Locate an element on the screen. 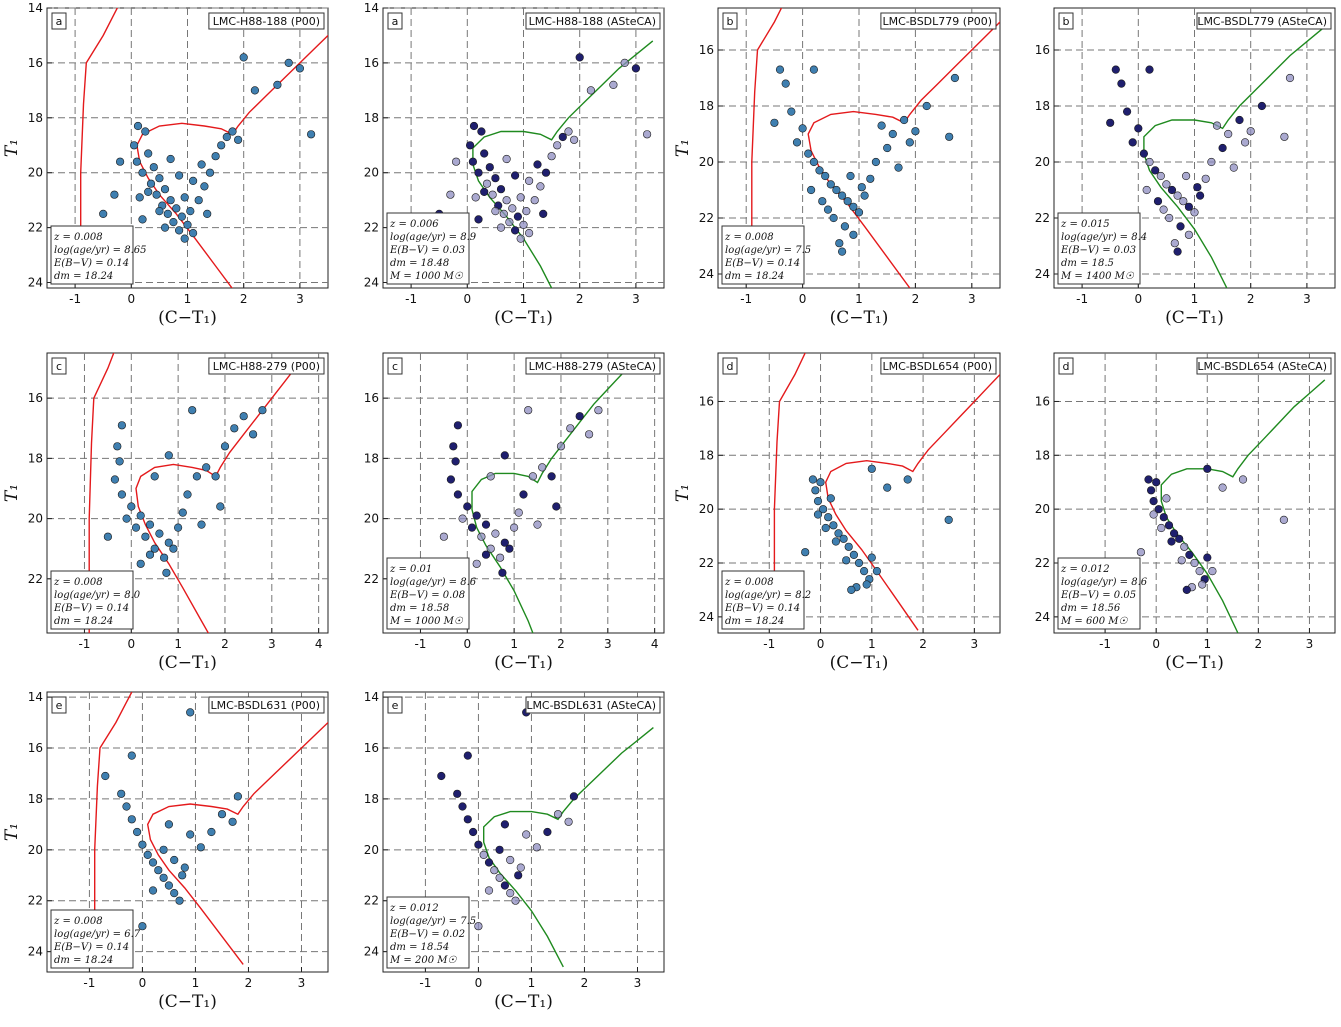 The height and width of the screenshot is (1027, 1341). fit-param: E(B−V) = 0.03 is located at coordinates (1098, 250).